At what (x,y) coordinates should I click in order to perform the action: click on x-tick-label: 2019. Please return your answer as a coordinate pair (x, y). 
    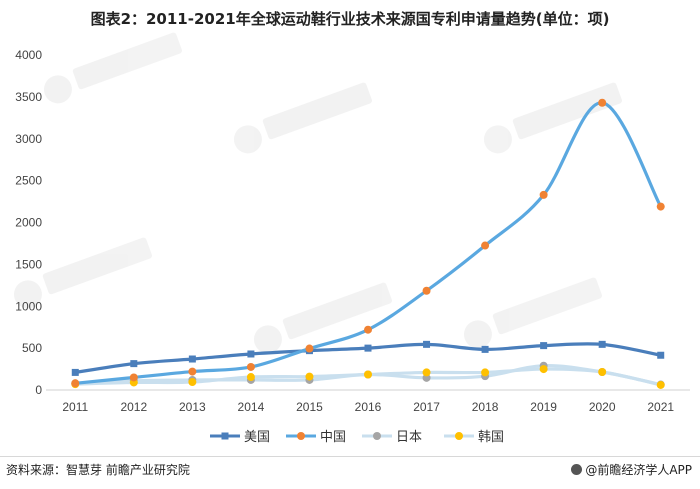
    Looking at the image, I should click on (543, 407).